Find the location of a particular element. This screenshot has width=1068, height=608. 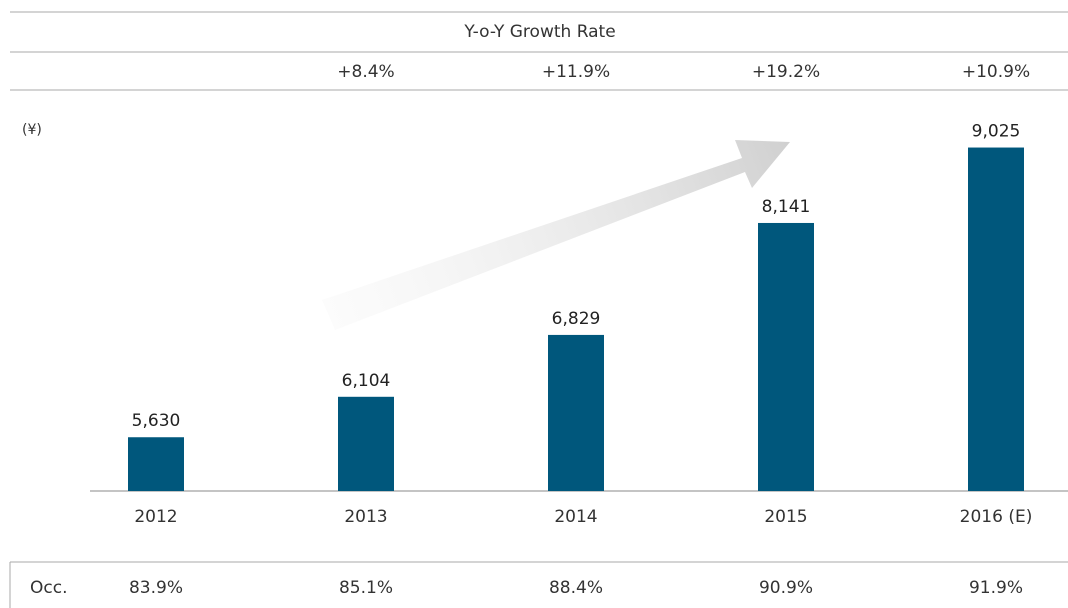

occupancy-rate: 88.4% is located at coordinates (576, 588).